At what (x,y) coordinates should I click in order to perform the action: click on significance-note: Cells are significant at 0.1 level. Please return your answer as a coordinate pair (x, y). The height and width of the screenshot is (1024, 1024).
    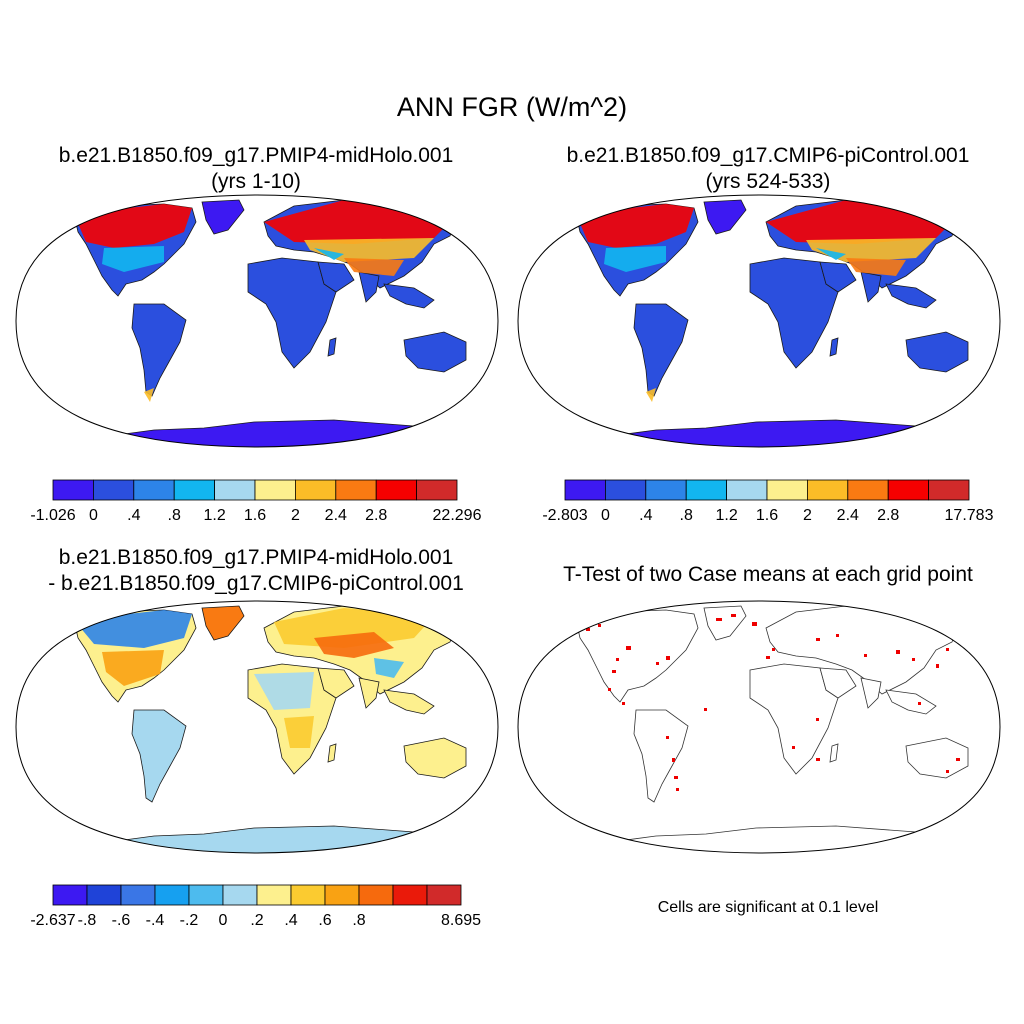
    Looking at the image, I should click on (768, 907).